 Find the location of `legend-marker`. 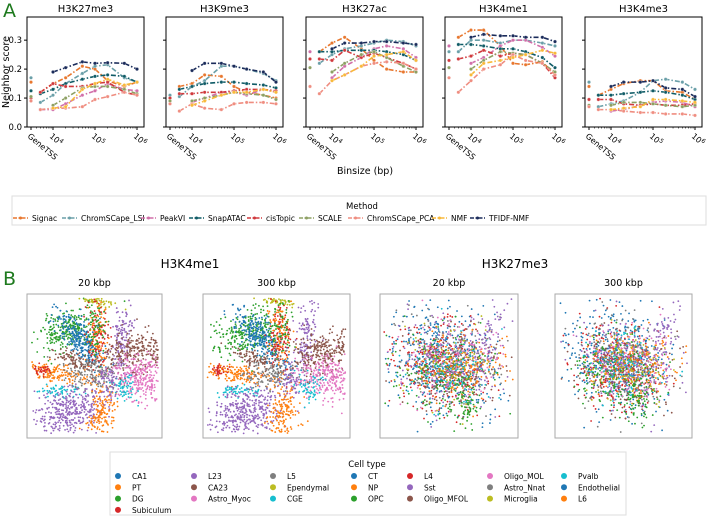

legend-marker is located at coordinates (148, 218).